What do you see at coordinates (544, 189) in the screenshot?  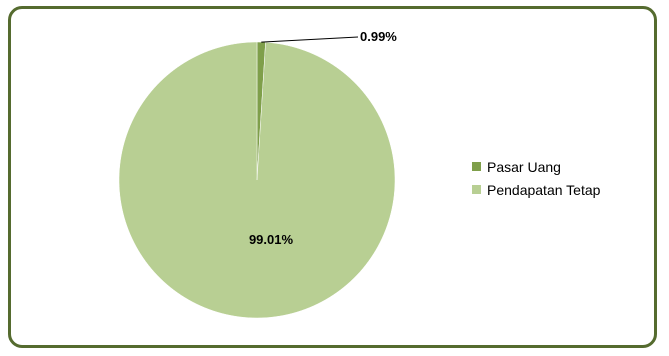 I see `legend-label-pendapatan-tetap: Pendapatan Tetap` at bounding box center [544, 189].